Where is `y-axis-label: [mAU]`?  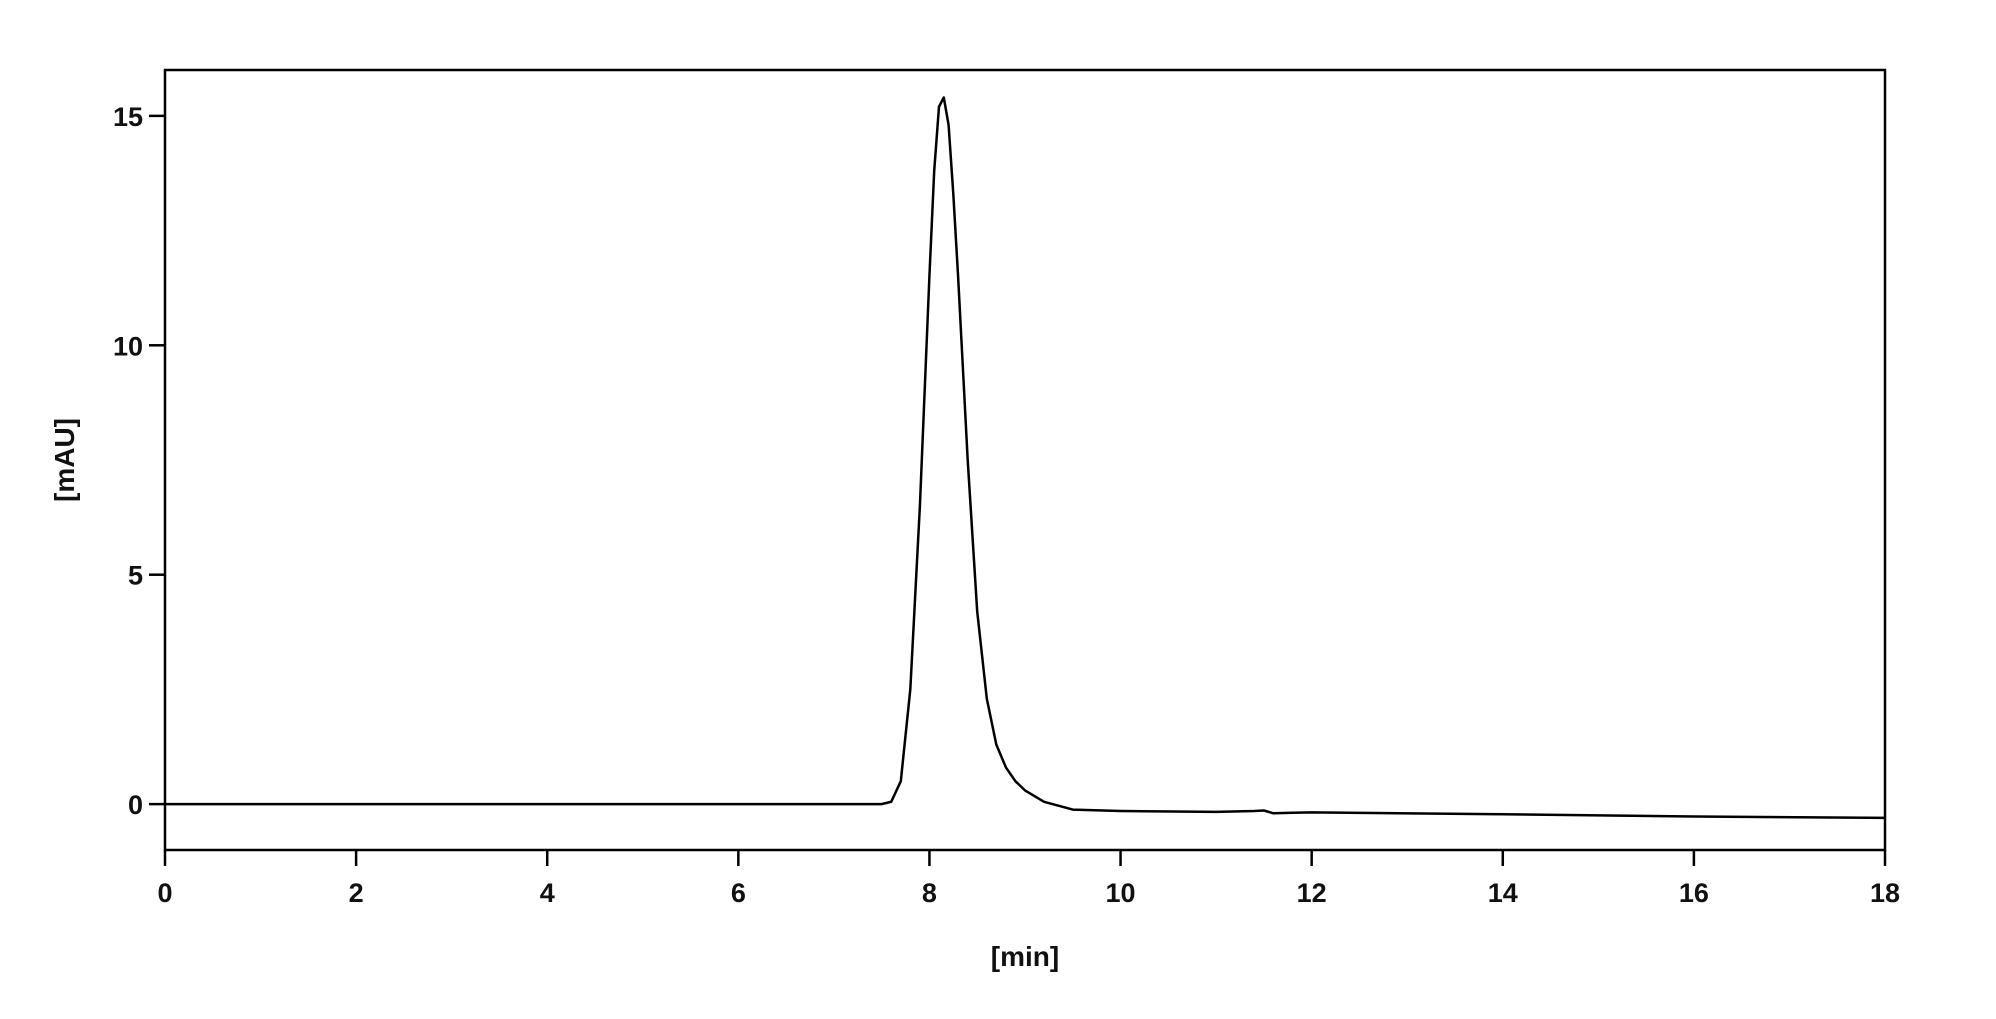 y-axis-label: [mAU] is located at coordinates (64, 460).